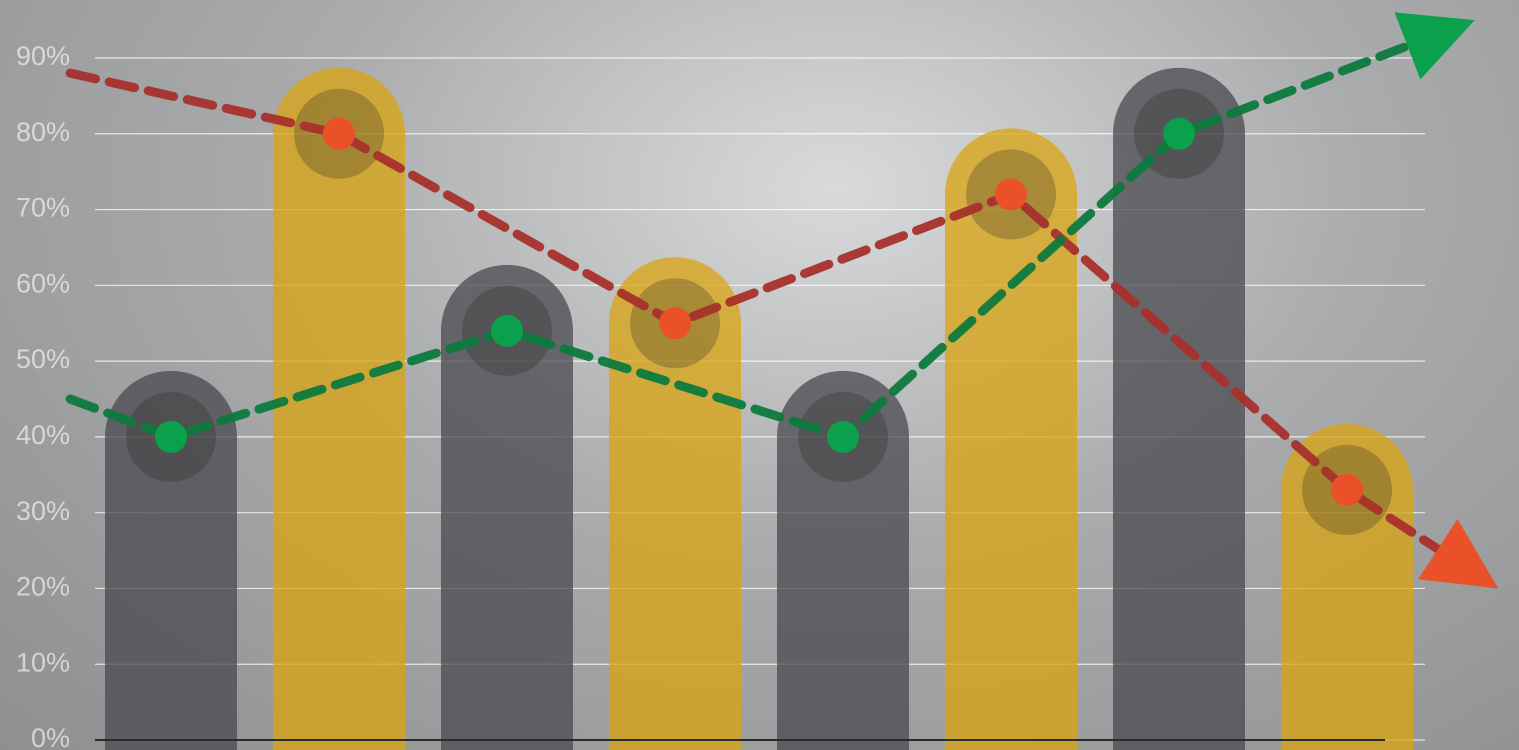  I want to click on y-tick-label: 0%, so click(50, 736).